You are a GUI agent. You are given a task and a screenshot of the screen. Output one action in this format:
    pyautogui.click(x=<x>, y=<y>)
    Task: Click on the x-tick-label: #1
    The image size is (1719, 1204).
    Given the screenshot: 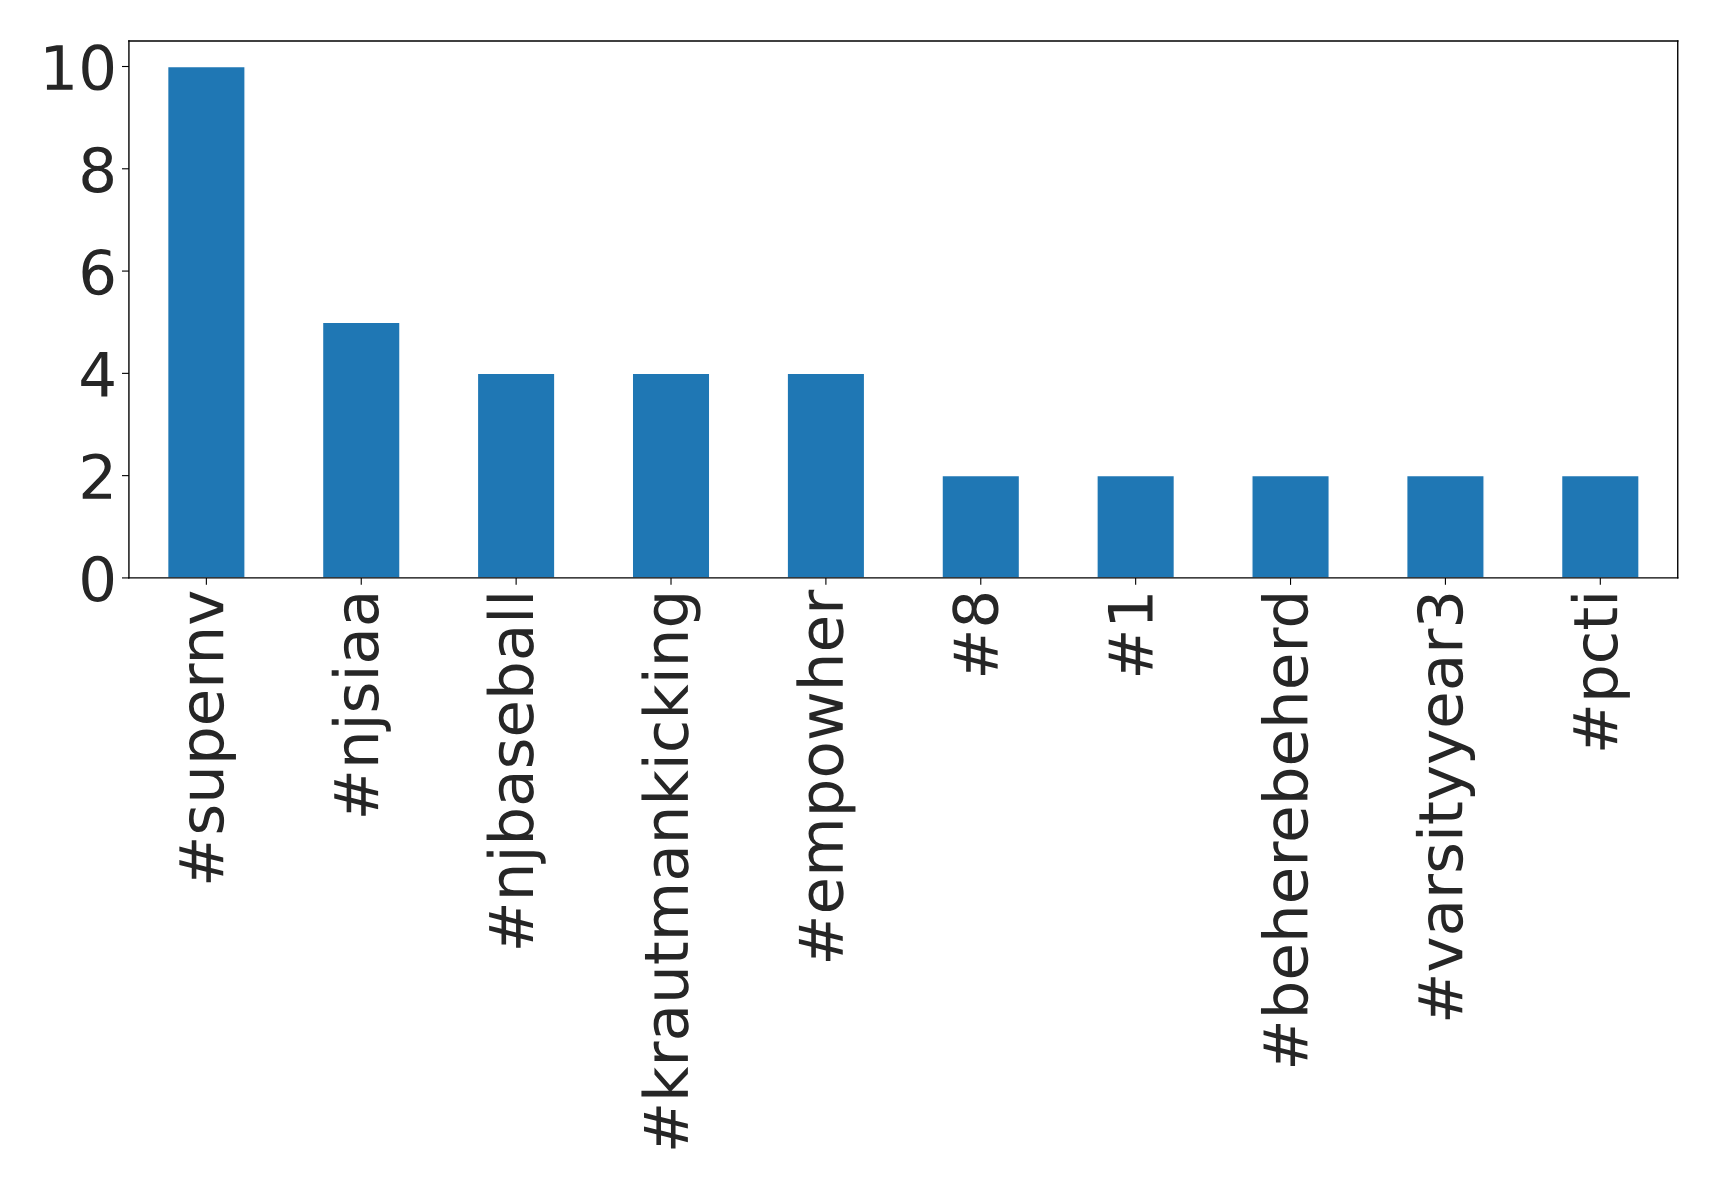 What is the action you would take?
    pyautogui.click(x=1130, y=635)
    